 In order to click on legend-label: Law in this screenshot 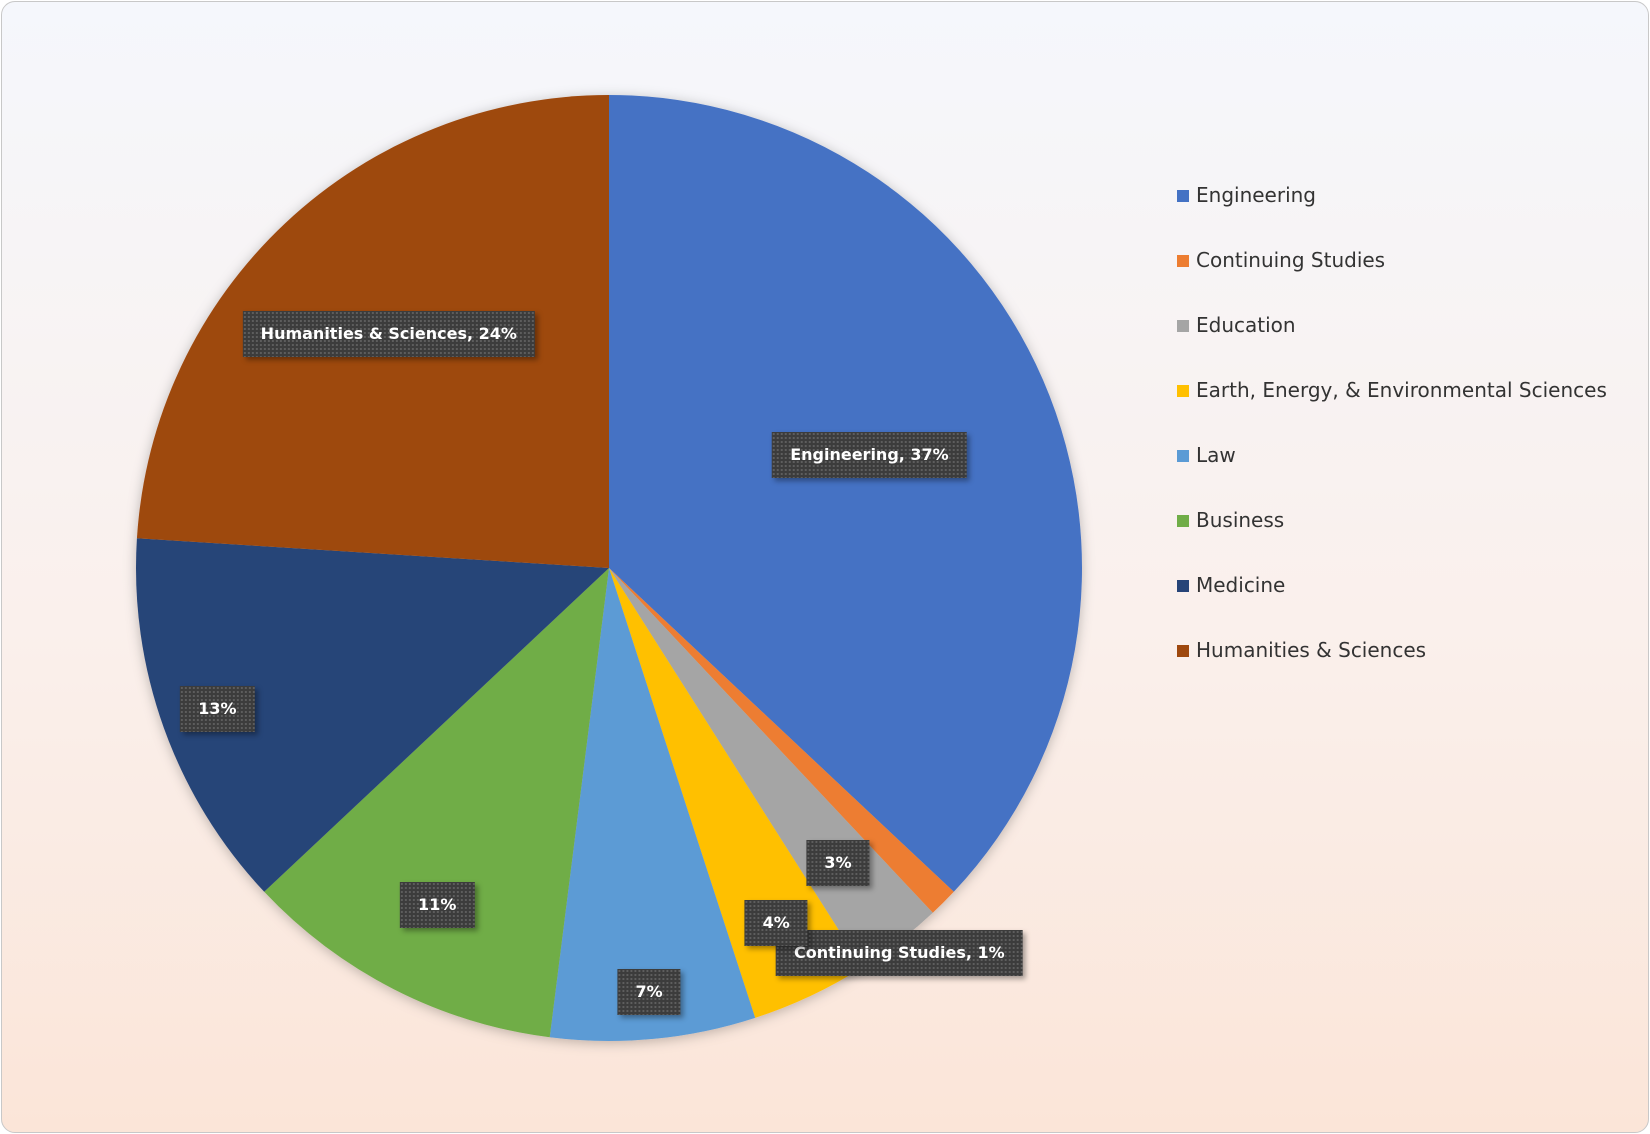, I will do `click(1216, 455)`.